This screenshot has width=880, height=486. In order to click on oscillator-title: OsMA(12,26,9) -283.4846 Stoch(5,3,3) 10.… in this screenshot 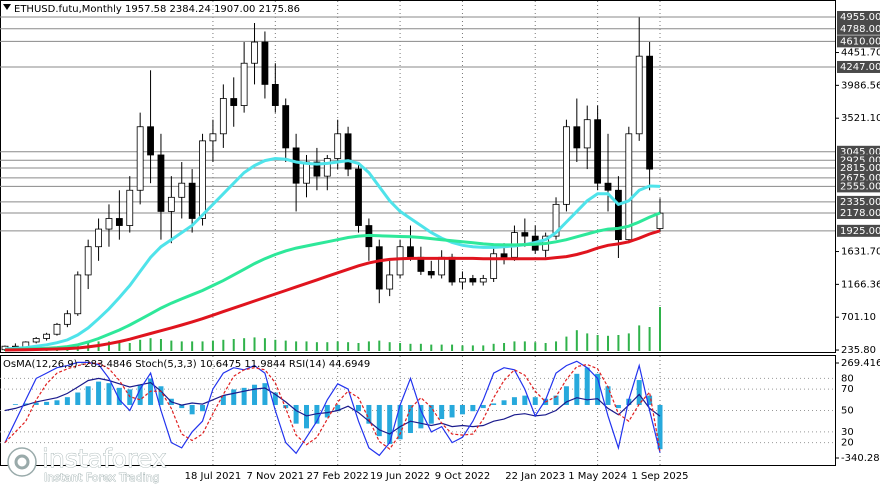, I will do `click(186, 364)`.